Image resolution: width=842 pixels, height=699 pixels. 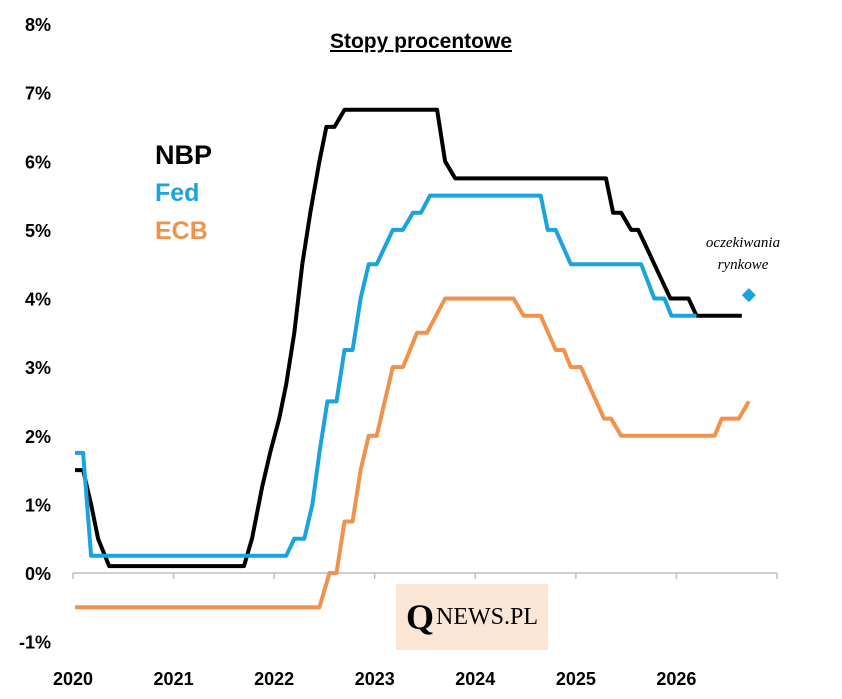 I want to click on y-tick-label: 6%, so click(x=38, y=162).